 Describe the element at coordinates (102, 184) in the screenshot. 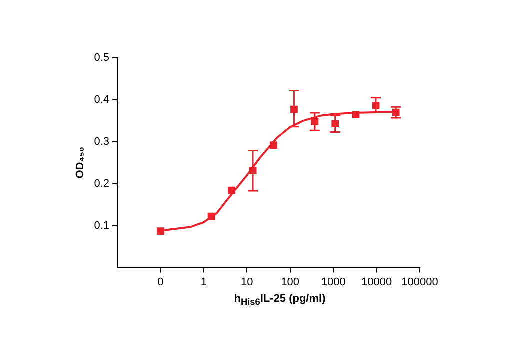

I see `y-tick-label: 0.2` at that location.